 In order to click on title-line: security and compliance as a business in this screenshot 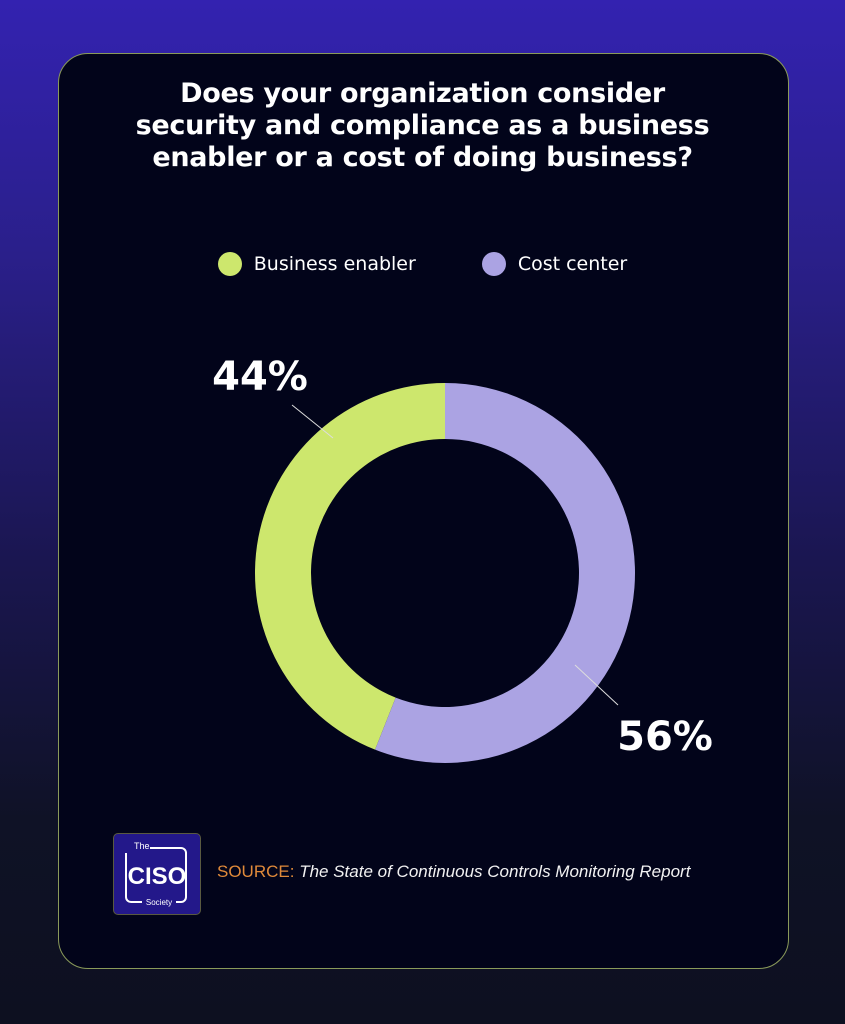, I will do `click(422, 125)`.